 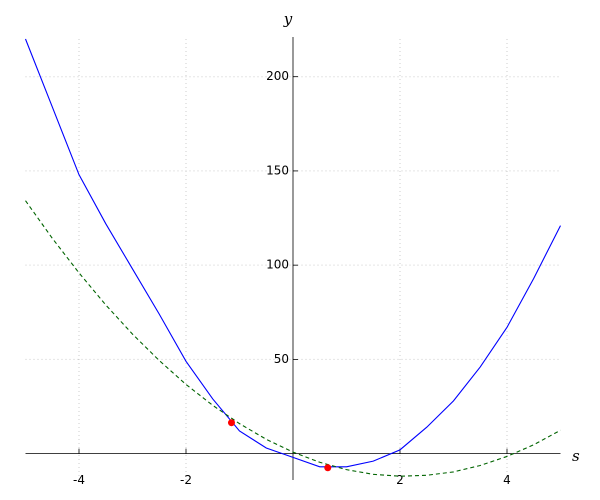 I want to click on y-tick-label: 50, so click(x=281, y=359).